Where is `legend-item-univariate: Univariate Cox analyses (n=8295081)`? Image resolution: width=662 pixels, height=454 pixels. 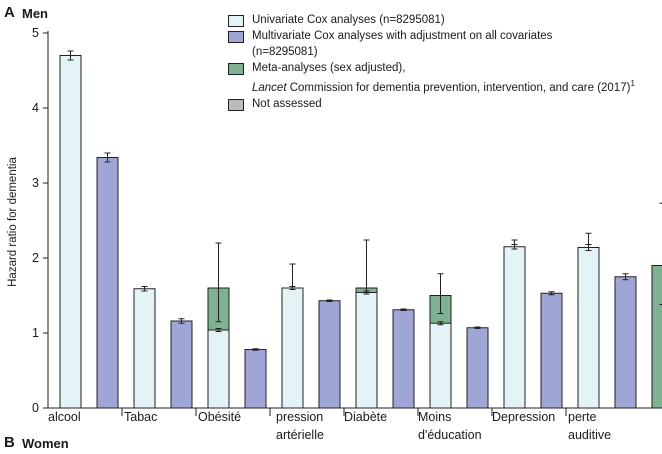 legend-item-univariate: Univariate Cox analyses (n=8295081) is located at coordinates (431, 20).